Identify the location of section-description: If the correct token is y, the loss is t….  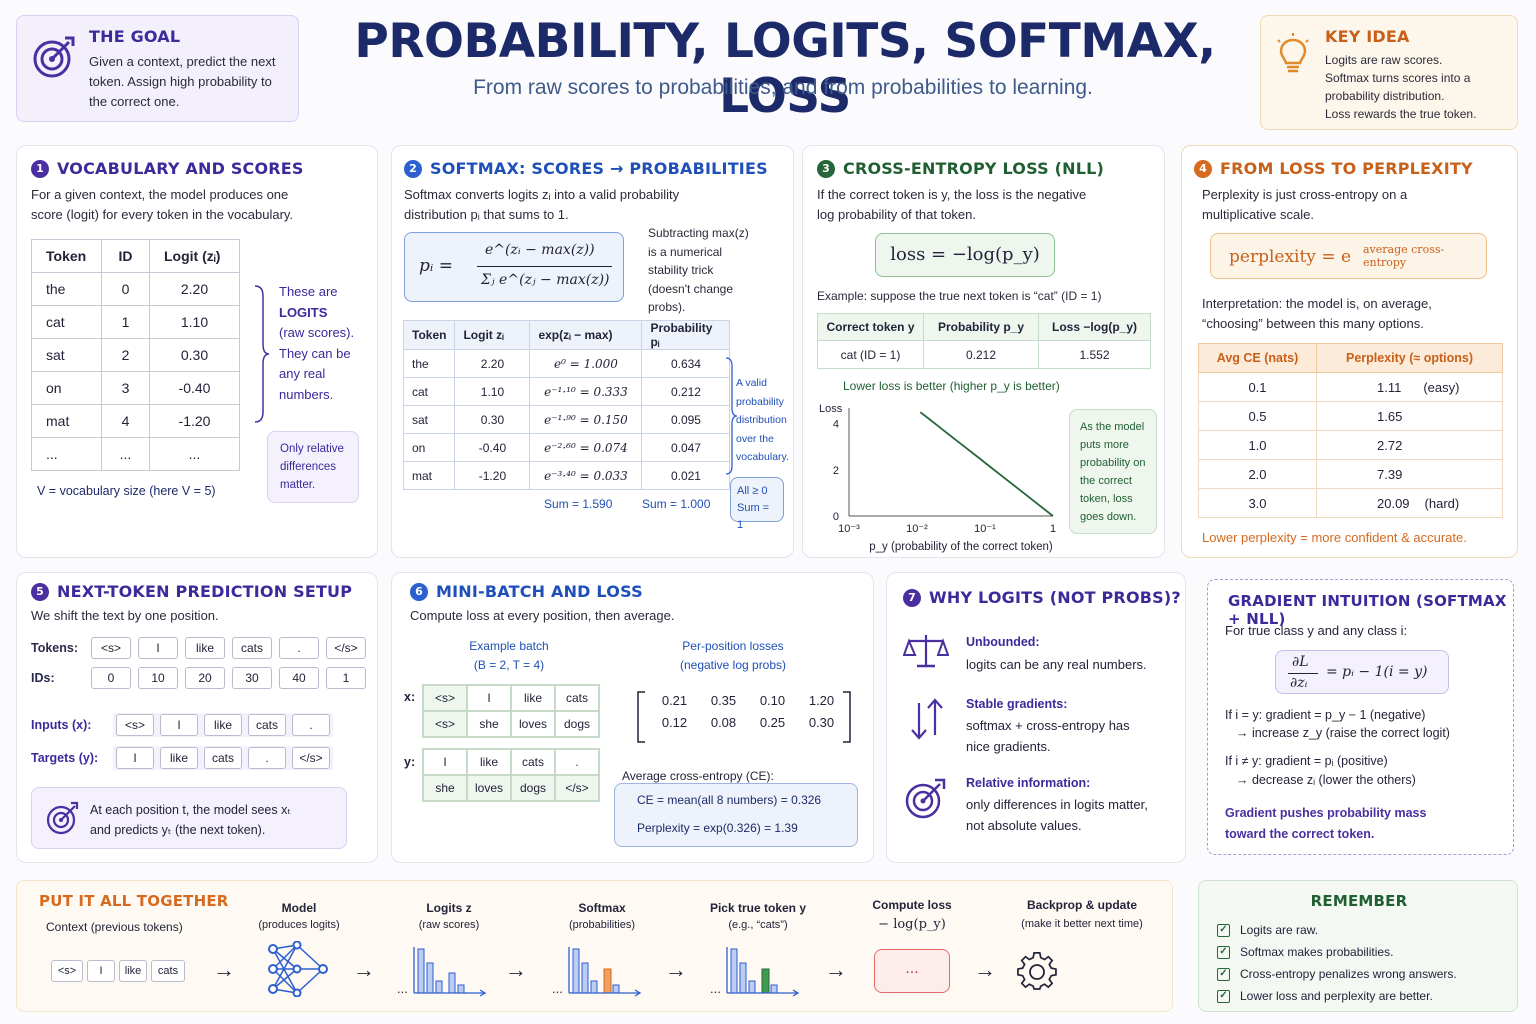
(952, 204).